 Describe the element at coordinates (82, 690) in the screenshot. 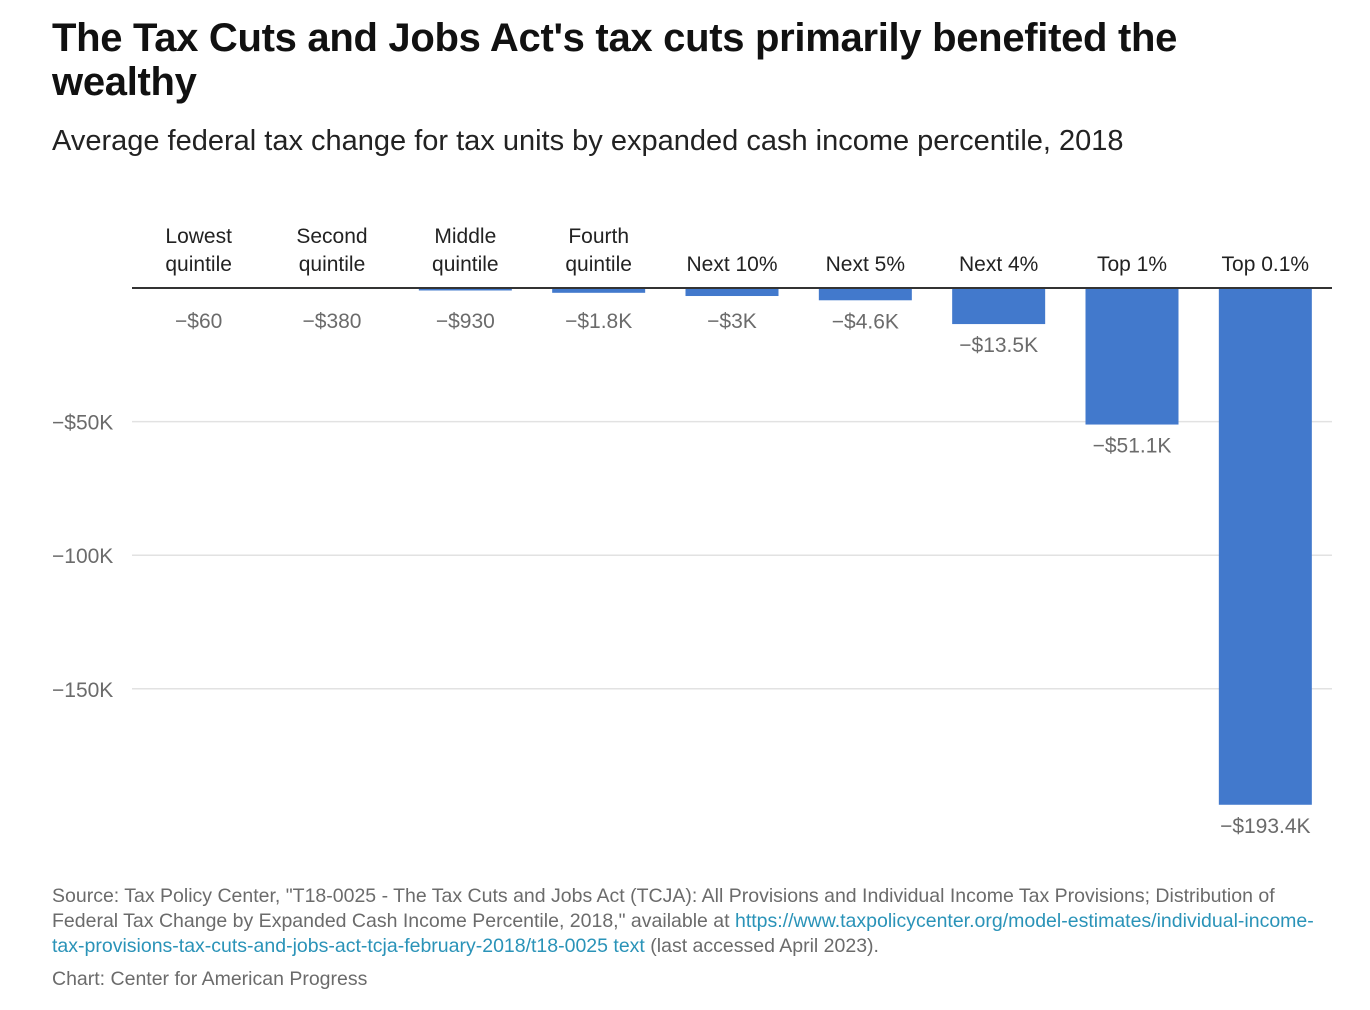

I see `y-tick-label: −150K` at that location.